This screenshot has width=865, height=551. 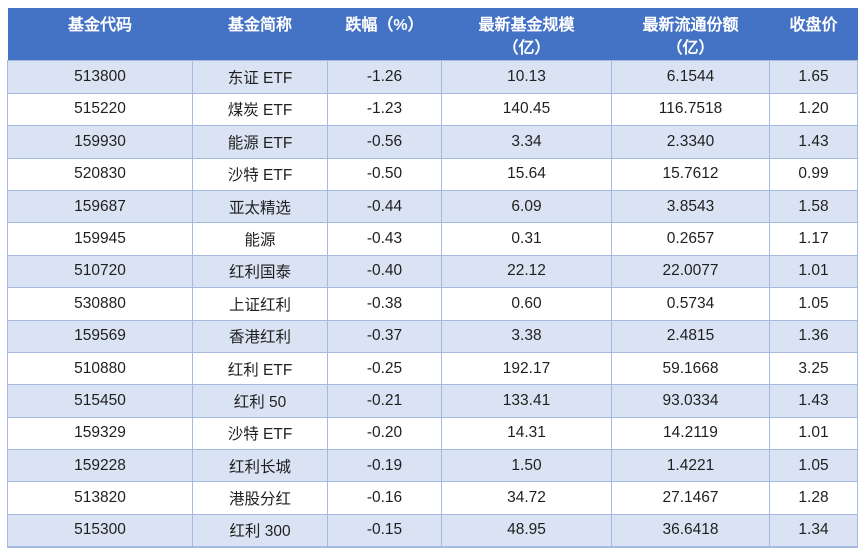 What do you see at coordinates (260, 142) in the screenshot?
I see `table-cell: 能源 ETF` at bounding box center [260, 142].